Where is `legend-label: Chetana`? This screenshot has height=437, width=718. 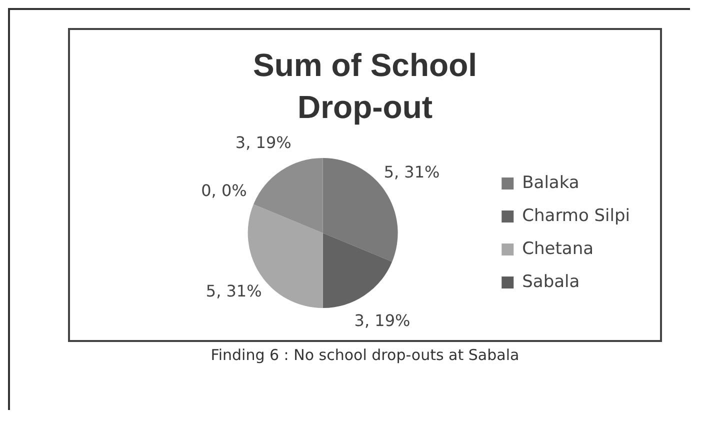 legend-label: Chetana is located at coordinates (558, 248).